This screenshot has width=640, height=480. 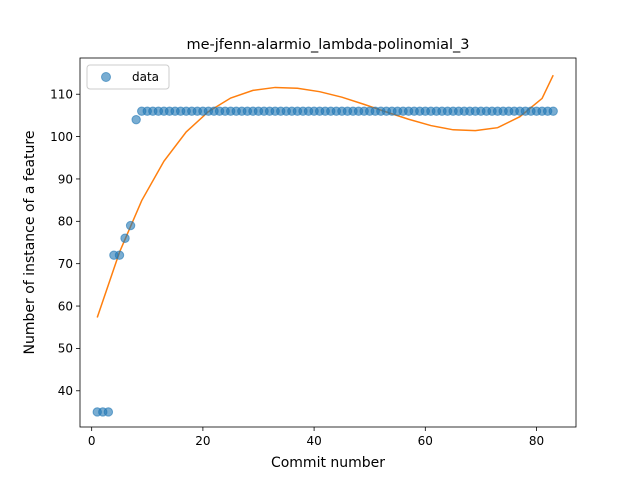 I want to click on legend-marker-data, so click(x=106, y=77).